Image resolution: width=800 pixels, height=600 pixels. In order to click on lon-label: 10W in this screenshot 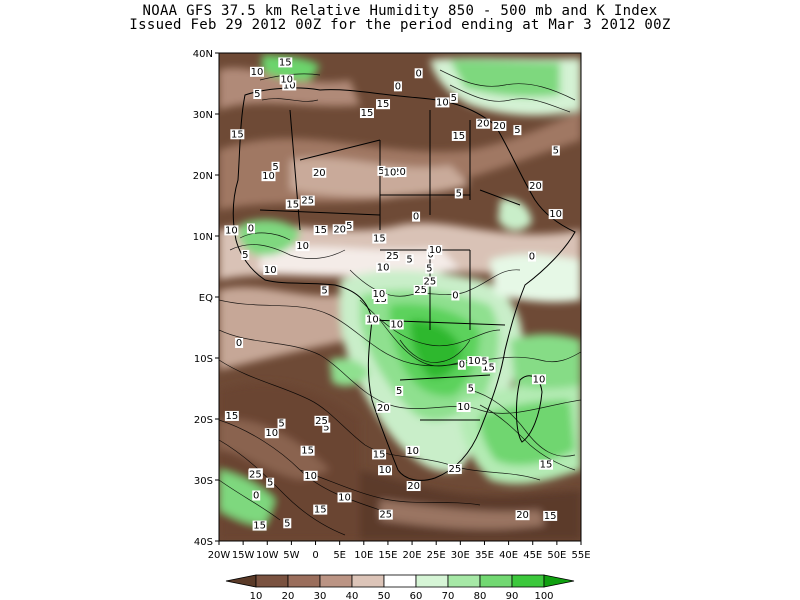, I will do `click(267, 555)`.